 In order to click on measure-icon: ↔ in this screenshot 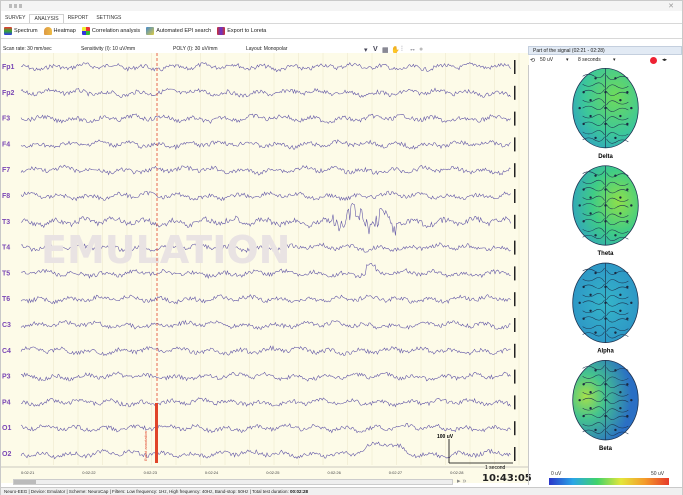, I will do `click(412, 49)`.